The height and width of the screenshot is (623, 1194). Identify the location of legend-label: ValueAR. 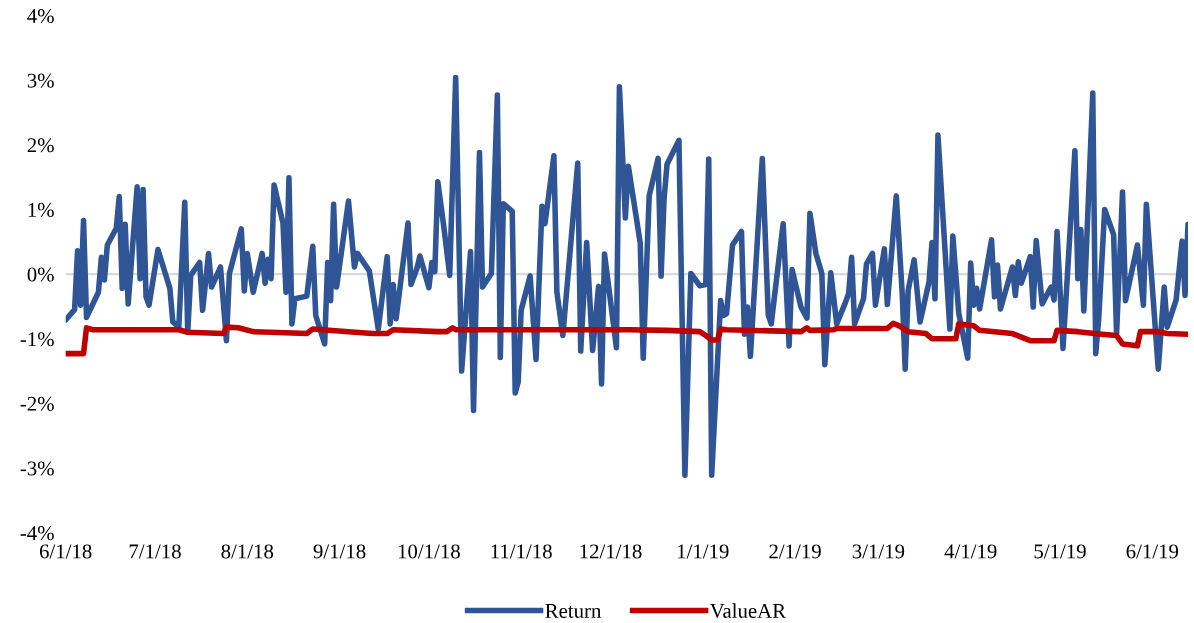
(748, 611).